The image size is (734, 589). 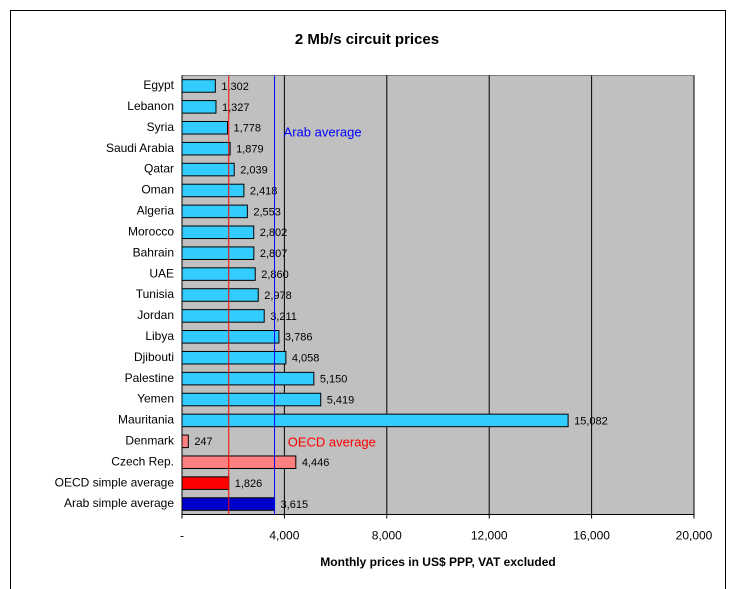 What do you see at coordinates (150, 106) in the screenshot?
I see `y-tick-label: Lebanon` at bounding box center [150, 106].